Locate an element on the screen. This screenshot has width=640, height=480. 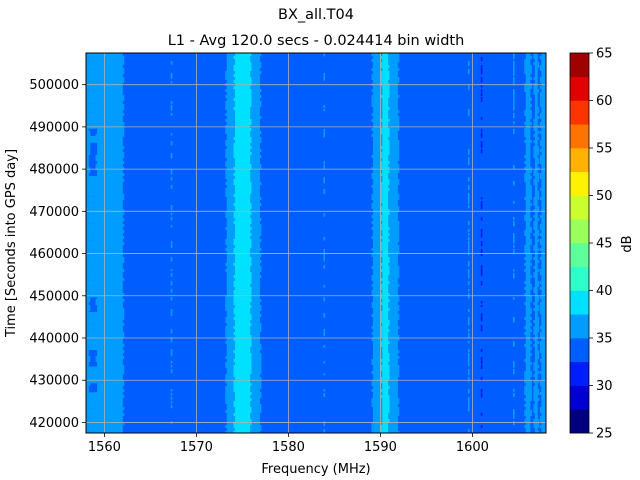
y-tick-label: 470000 is located at coordinates (54, 212).